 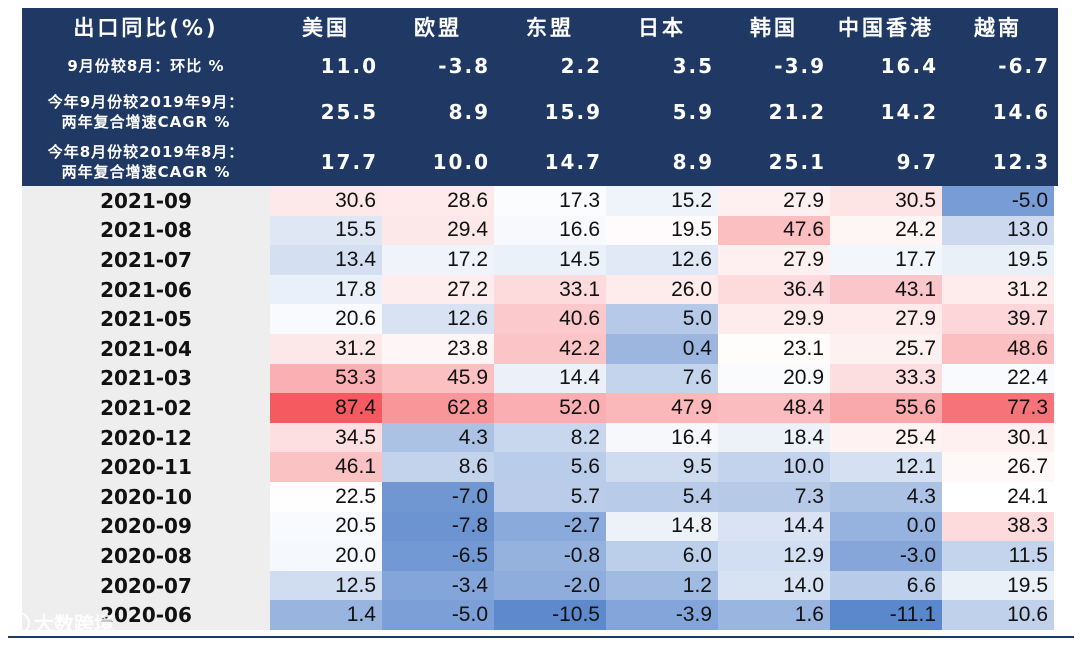 I want to click on heatmap-cell: -0.8, so click(x=550, y=556).